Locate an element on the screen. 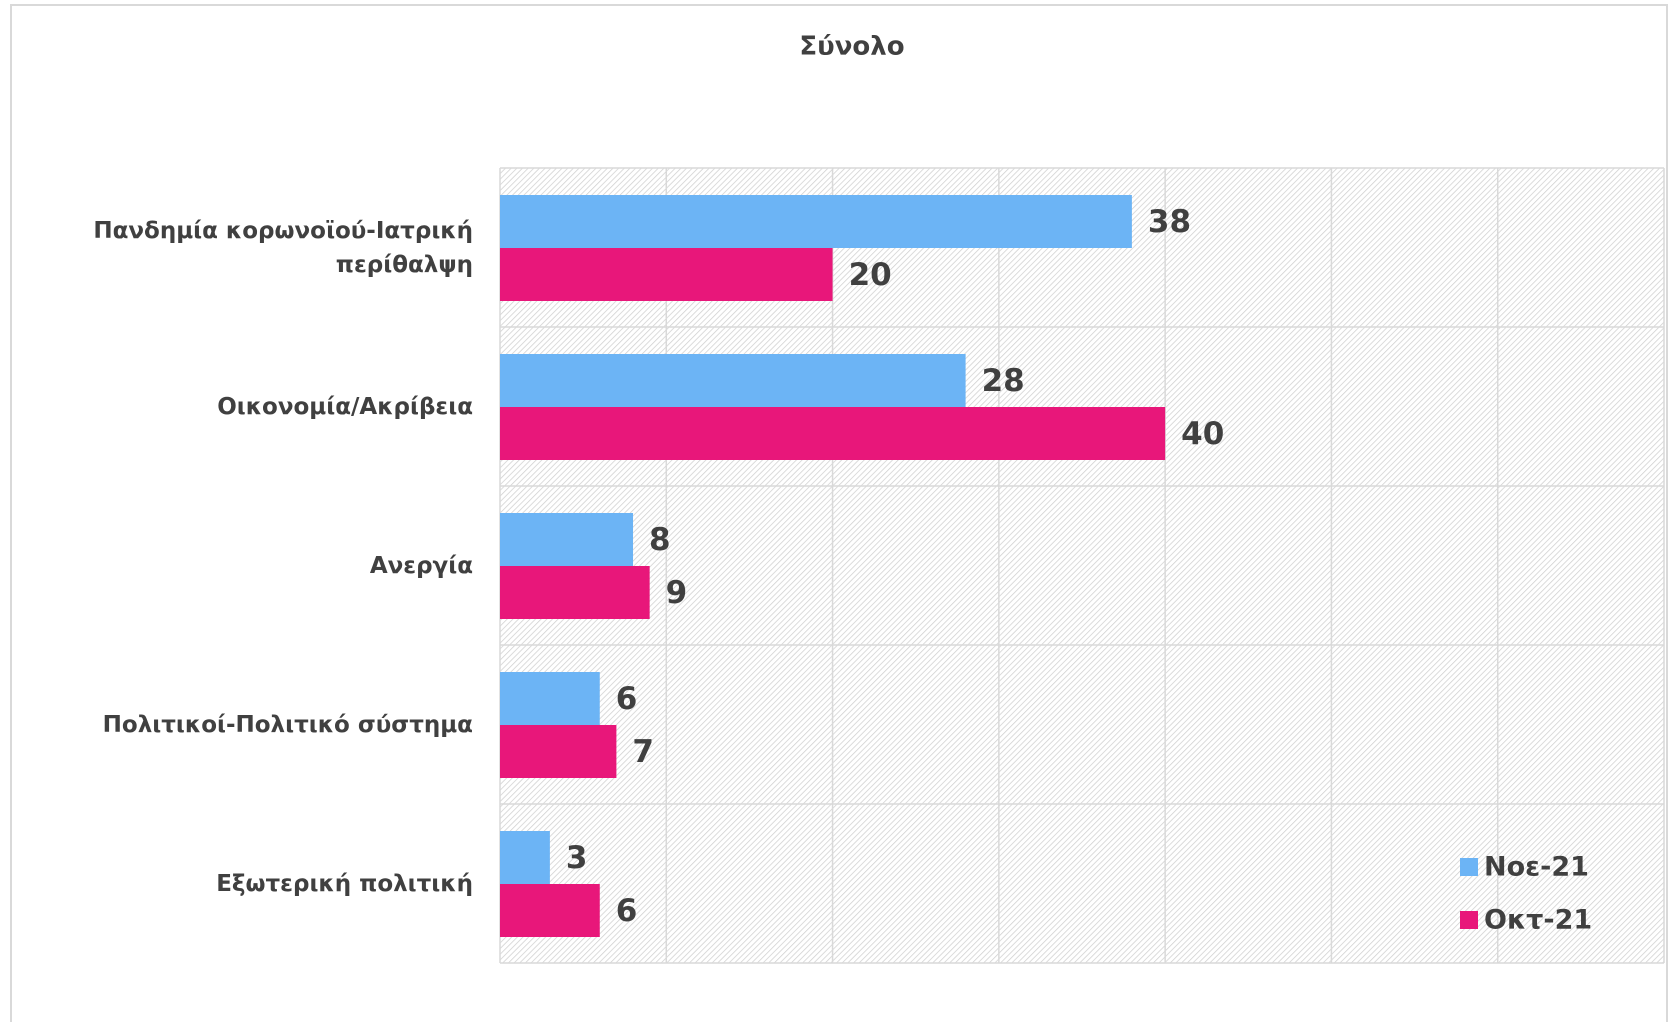 The height and width of the screenshot is (1022, 1668). data-label: 20 is located at coordinates (870, 275).